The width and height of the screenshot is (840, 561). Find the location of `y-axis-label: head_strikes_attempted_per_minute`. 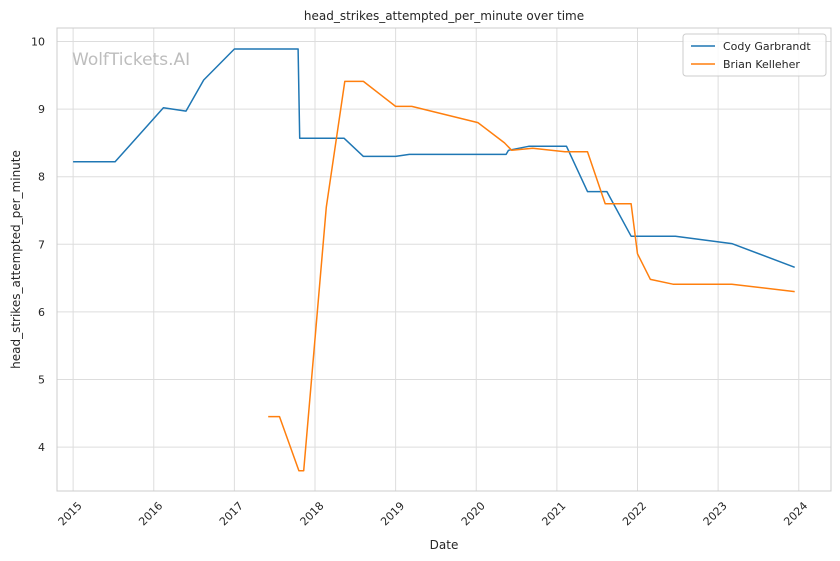

y-axis-label: head_strikes_attempted_per_minute is located at coordinates (16, 259).